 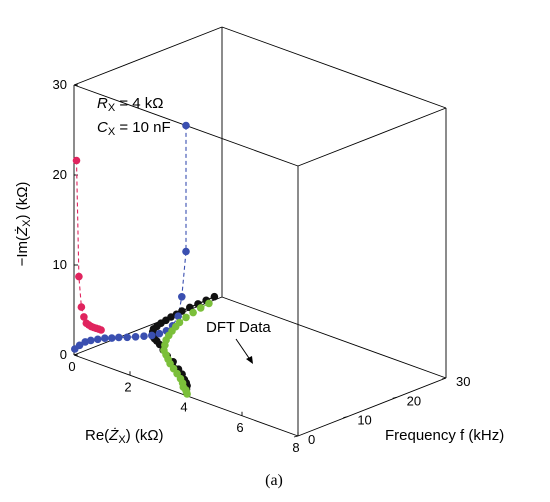 I want to click on series-lines, so click(x=144, y=260).